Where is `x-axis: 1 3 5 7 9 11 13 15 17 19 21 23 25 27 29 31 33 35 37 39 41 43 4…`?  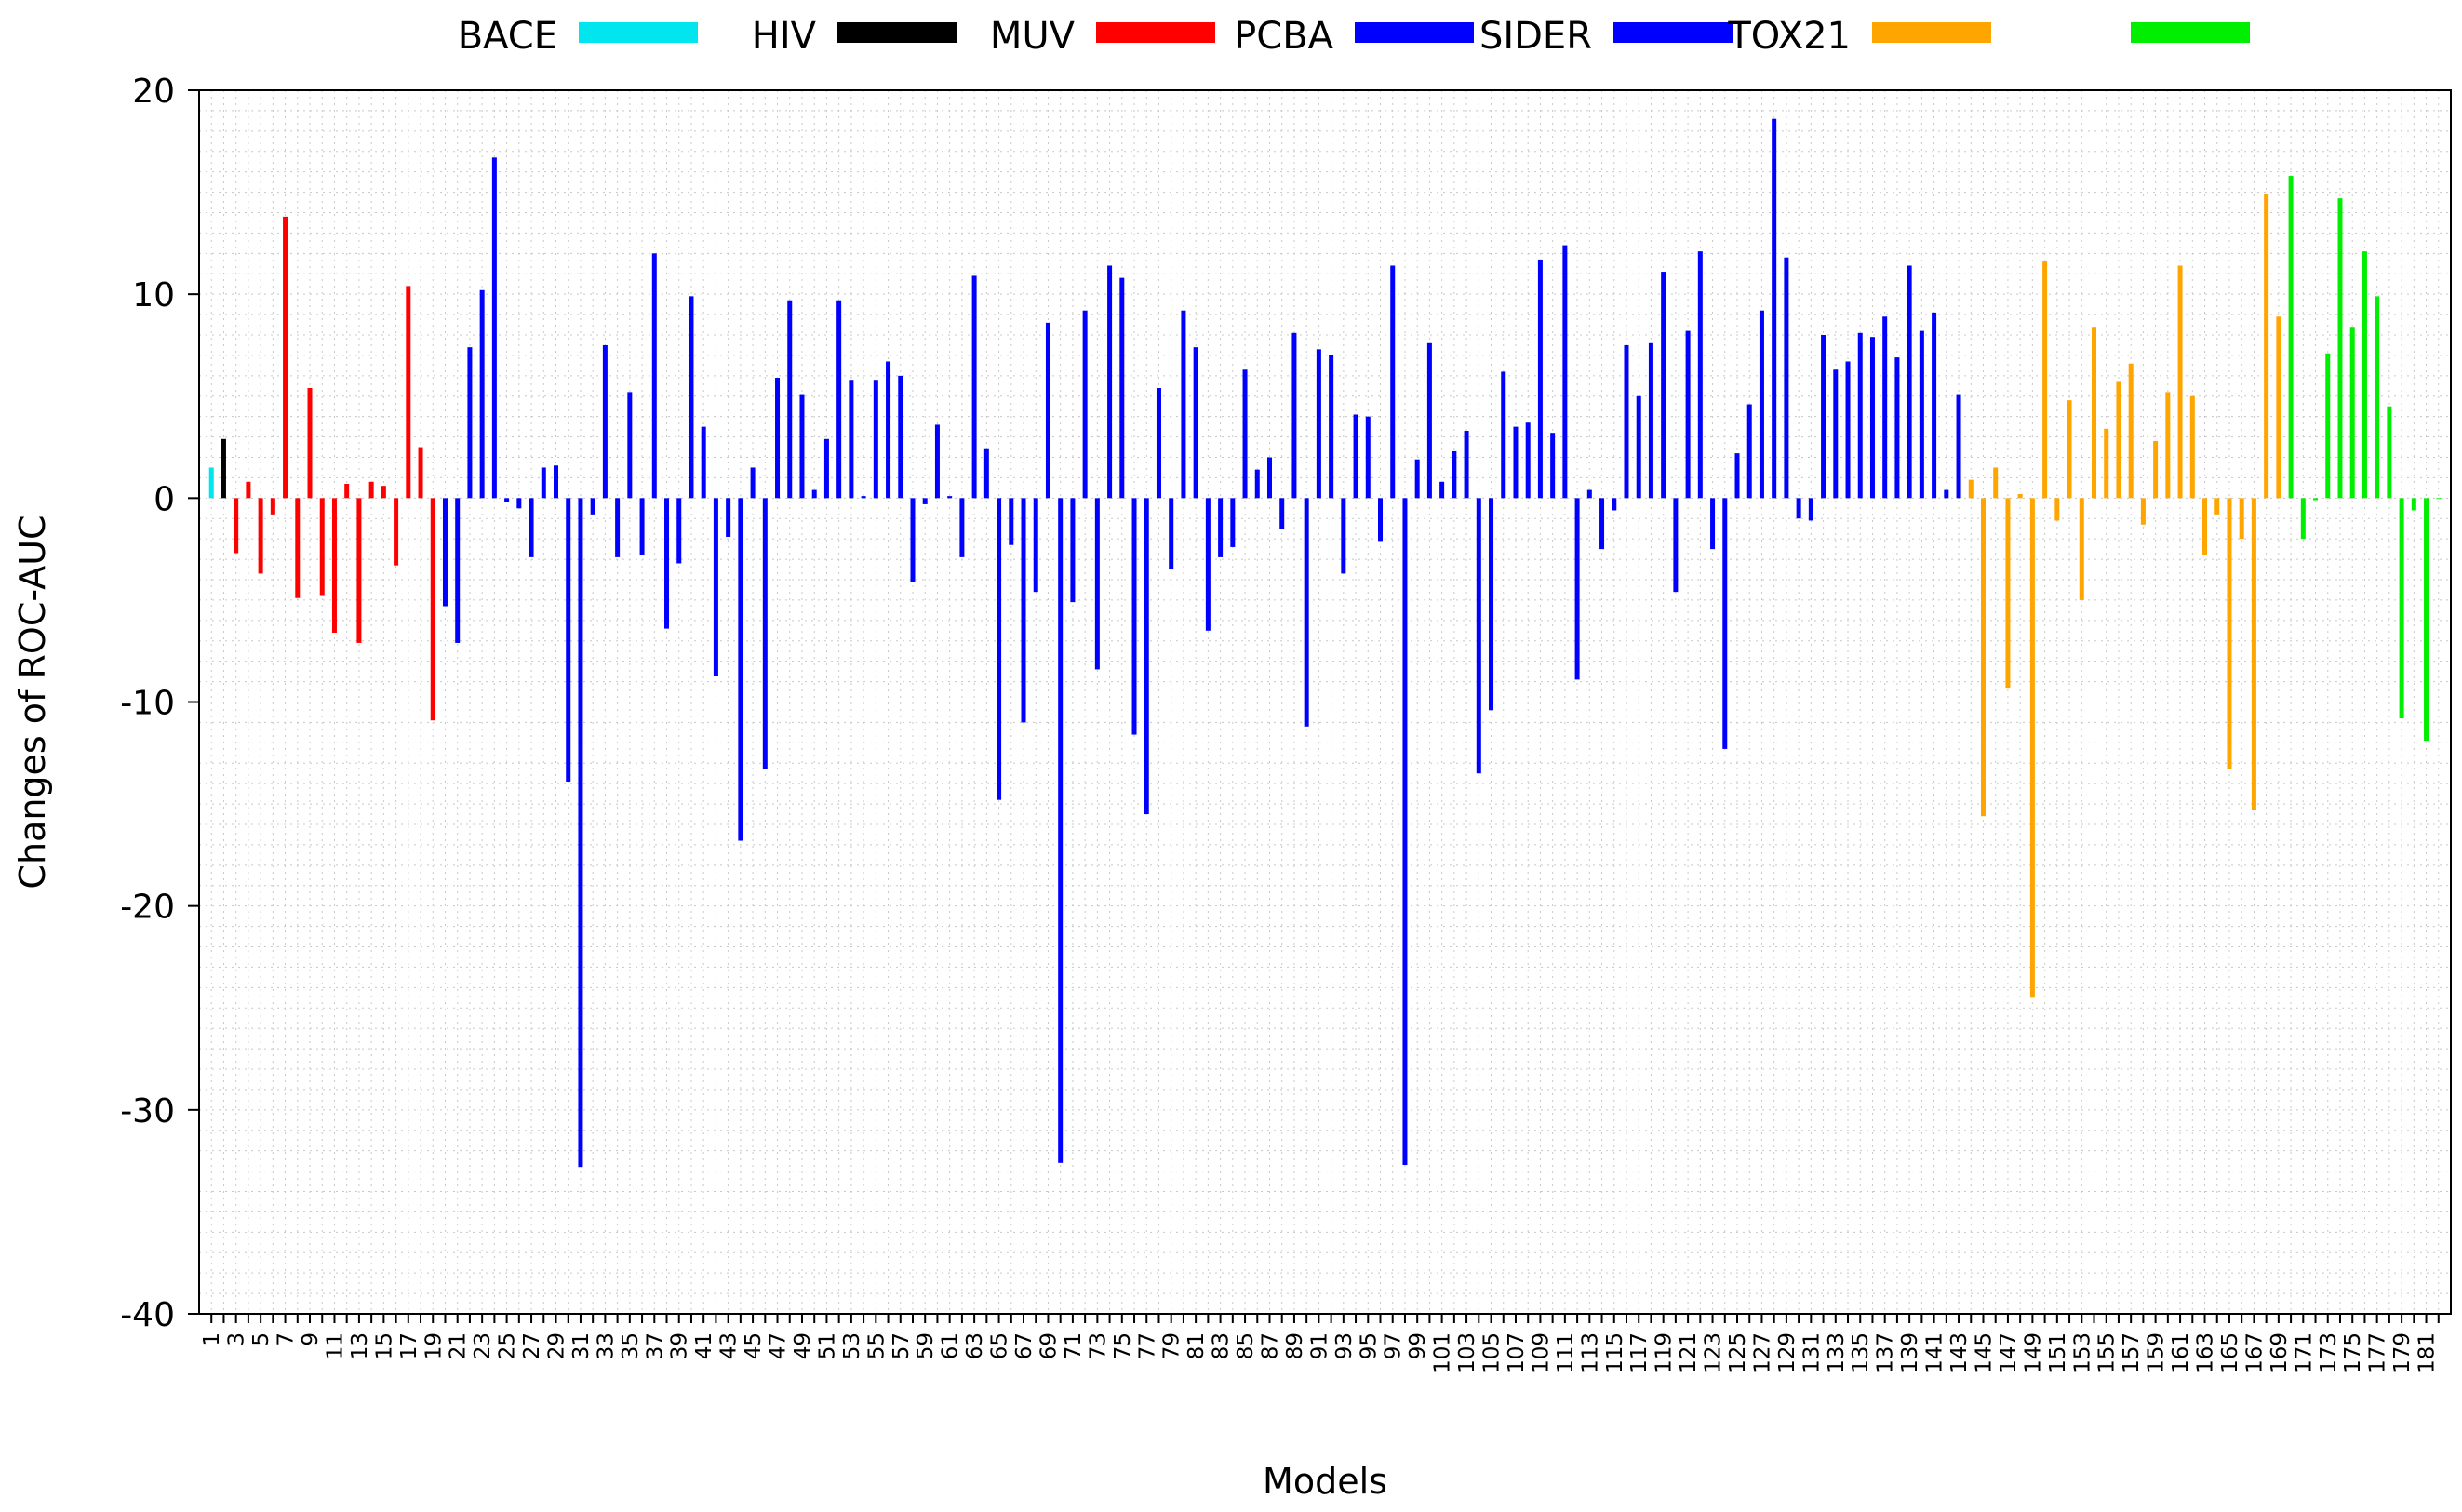
x-axis: 1 3 5 7 9 11 13 15 17 19 21 23 25 27 29 31 33 35 37 39 41 43 4… is located at coordinates (1320, 1343).